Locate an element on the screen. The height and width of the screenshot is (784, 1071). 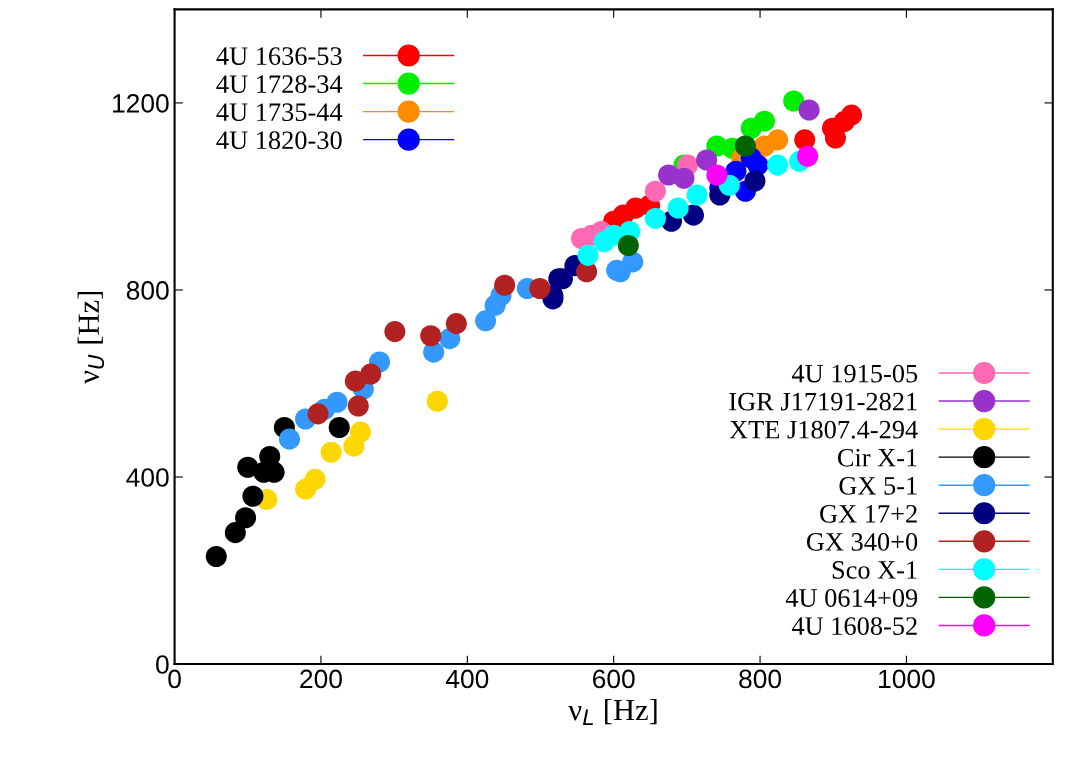
x-axis-title: ν$_{L}$ [Hz] is located at coordinates (612, 712).